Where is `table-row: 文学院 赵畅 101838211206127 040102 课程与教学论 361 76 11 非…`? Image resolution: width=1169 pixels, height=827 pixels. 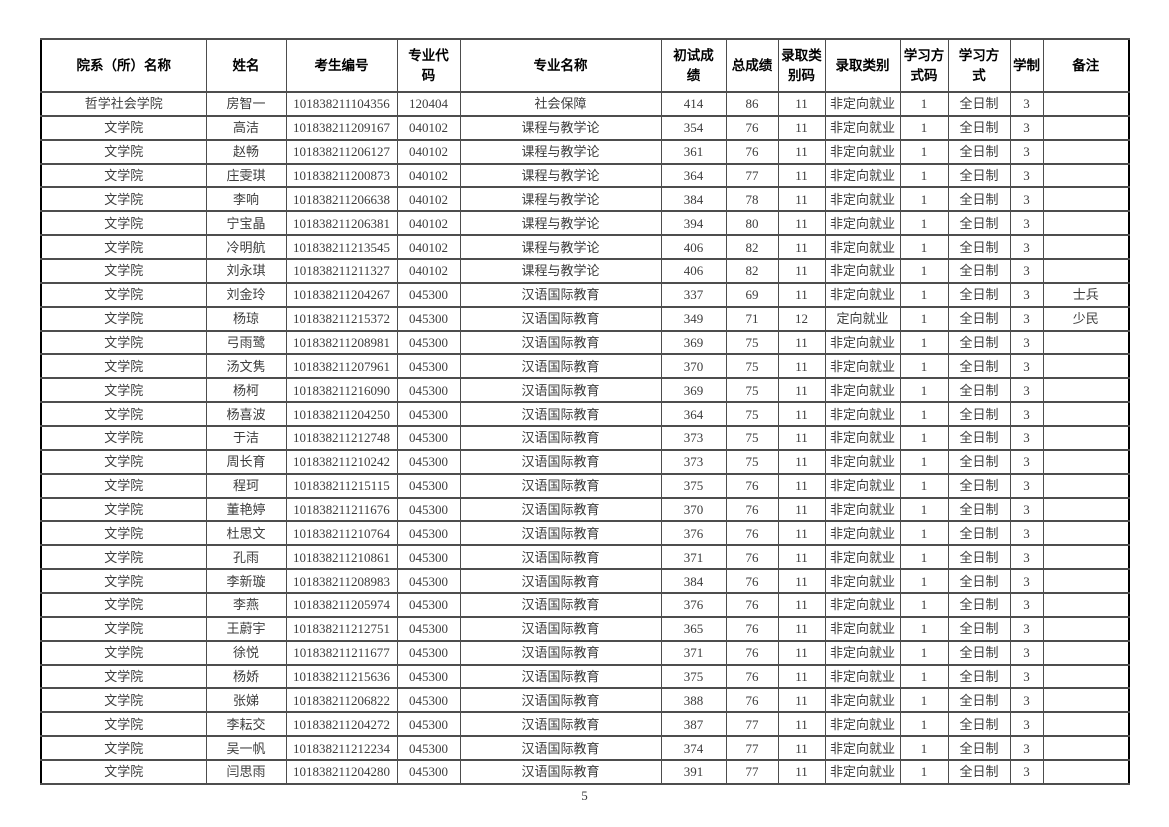
table-row: 文学院 赵畅 101838211206127 040102 课程与教学论 361 76 11 非… is located at coordinates (585, 151).